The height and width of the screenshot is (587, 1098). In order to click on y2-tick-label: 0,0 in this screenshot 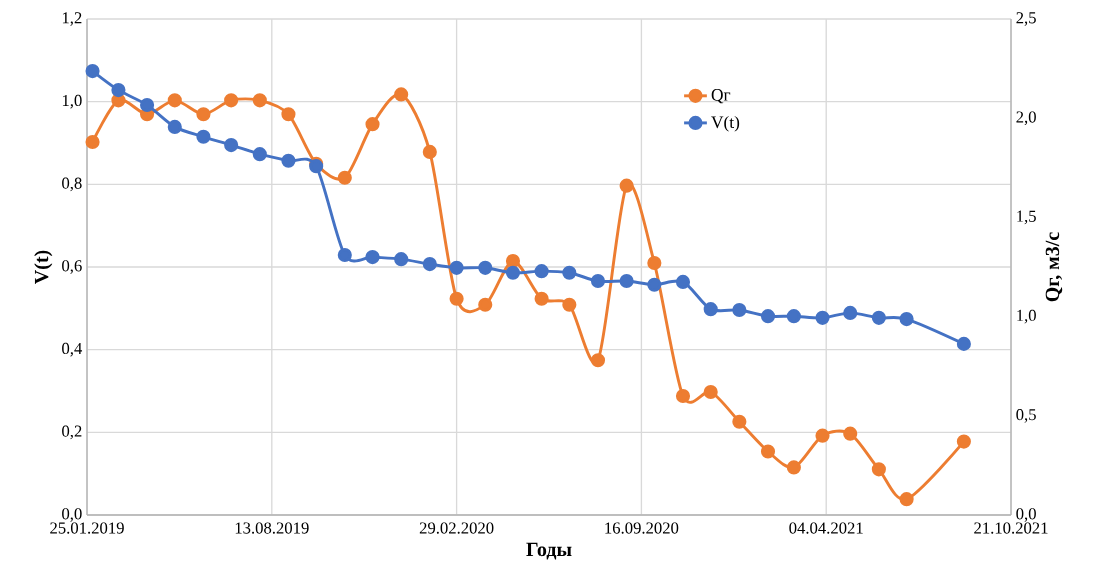, I will do `click(1026, 515)`.